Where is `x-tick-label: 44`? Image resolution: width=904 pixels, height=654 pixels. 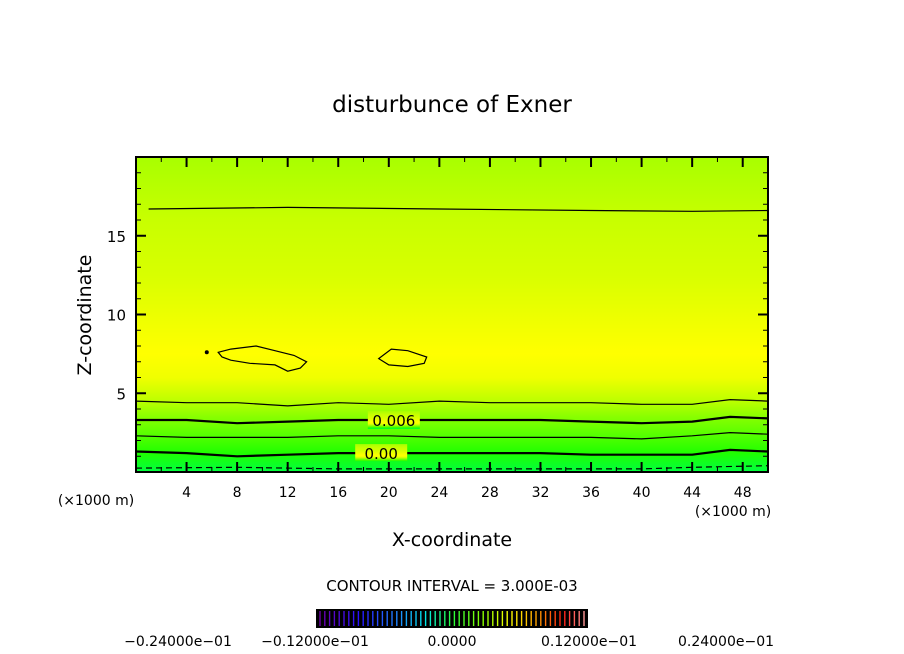 x-tick-label: 44 is located at coordinates (692, 493).